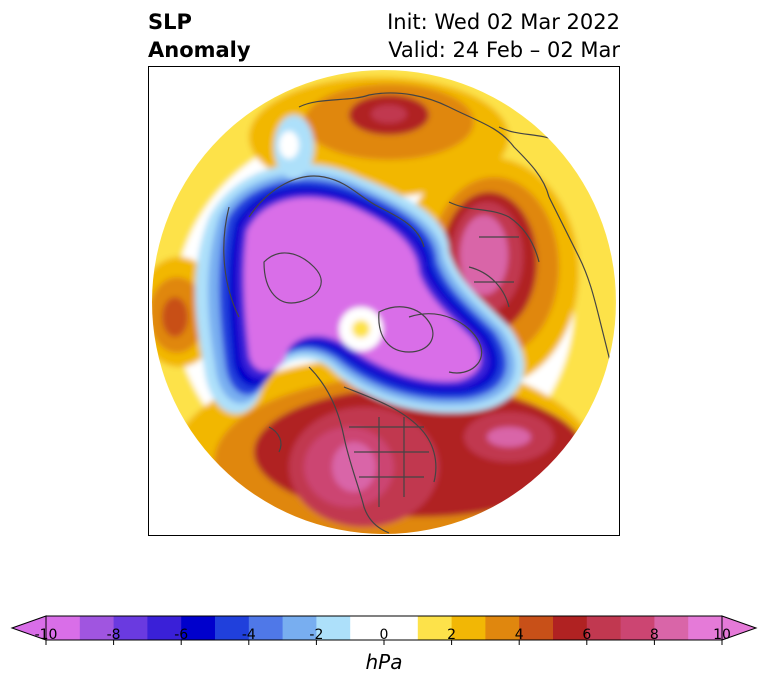 This screenshot has width=768, height=686. I want to click on colorbar-tick-label: 0, so click(384, 635).